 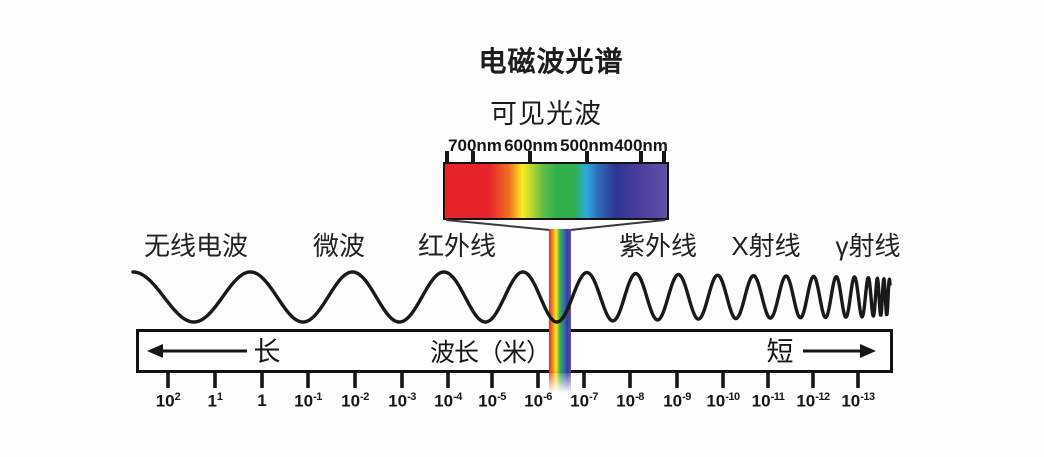 What do you see at coordinates (492, 401) in the screenshot?
I see `axis-tick-label: 10⁻⁵` at bounding box center [492, 401].